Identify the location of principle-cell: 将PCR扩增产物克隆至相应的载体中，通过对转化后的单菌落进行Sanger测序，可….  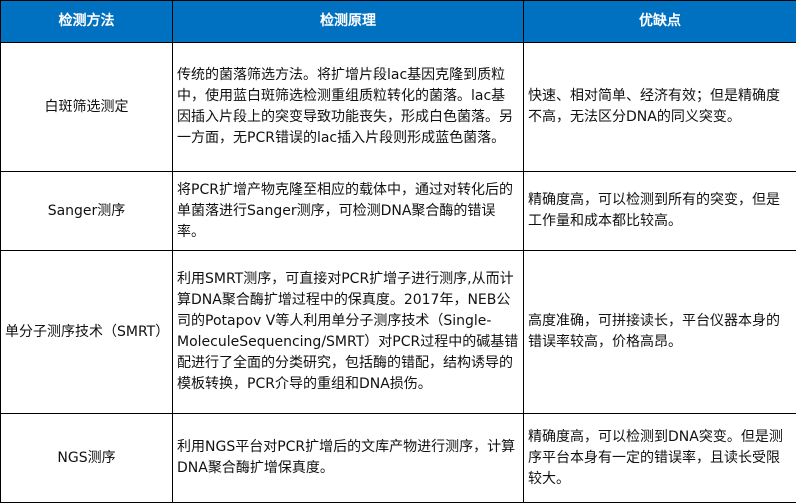
(348, 211).